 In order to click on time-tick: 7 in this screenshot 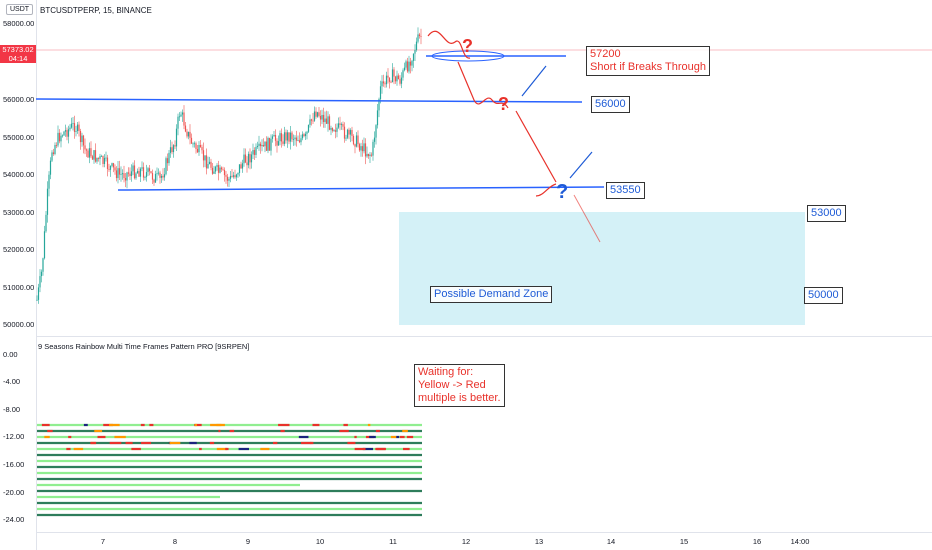, I will do `click(103, 541)`.